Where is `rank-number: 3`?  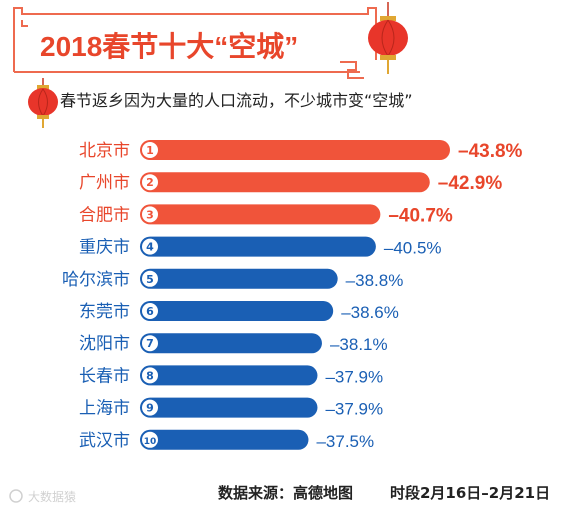
rank-number: 3 is located at coordinates (150, 214).